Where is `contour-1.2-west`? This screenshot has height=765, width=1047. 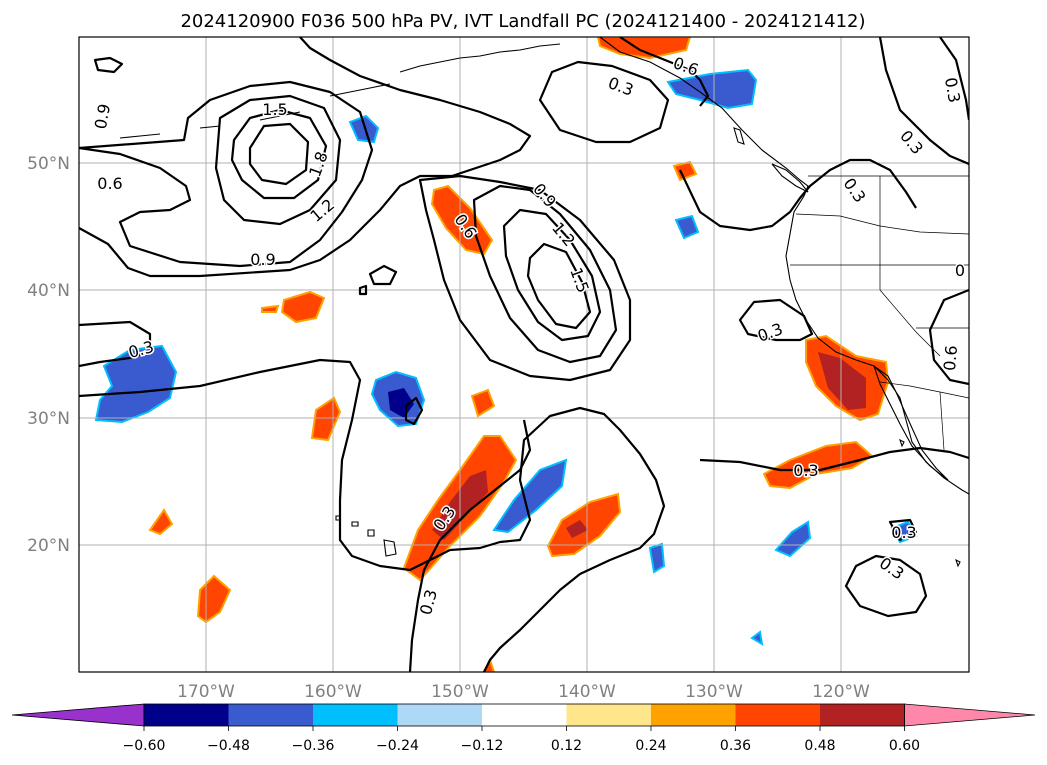
contour-1.2-west is located at coordinates (278, 160).